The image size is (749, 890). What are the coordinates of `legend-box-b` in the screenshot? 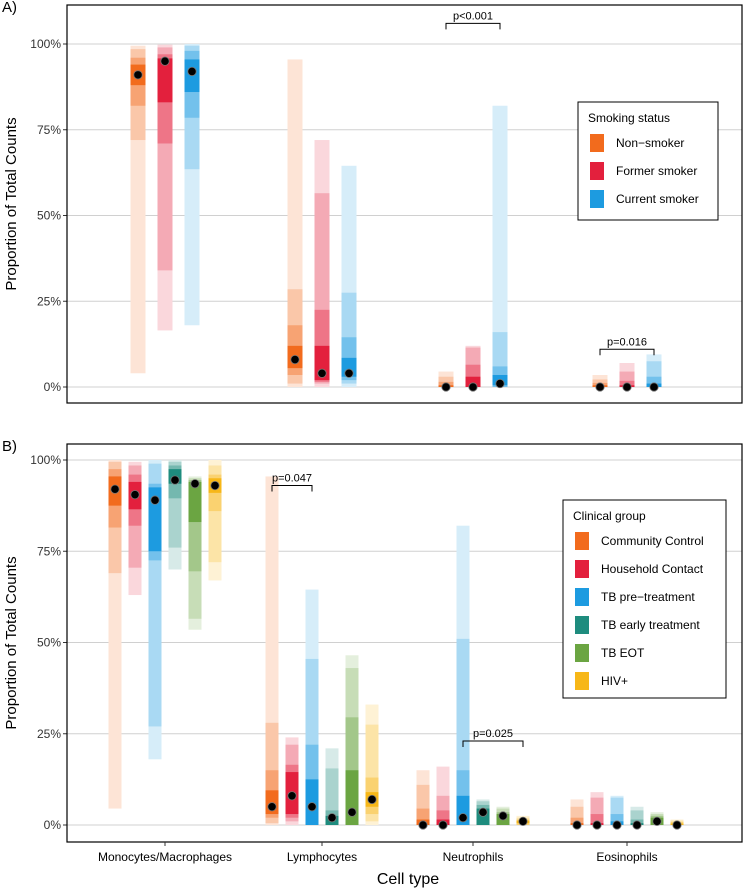 It's located at (644, 599).